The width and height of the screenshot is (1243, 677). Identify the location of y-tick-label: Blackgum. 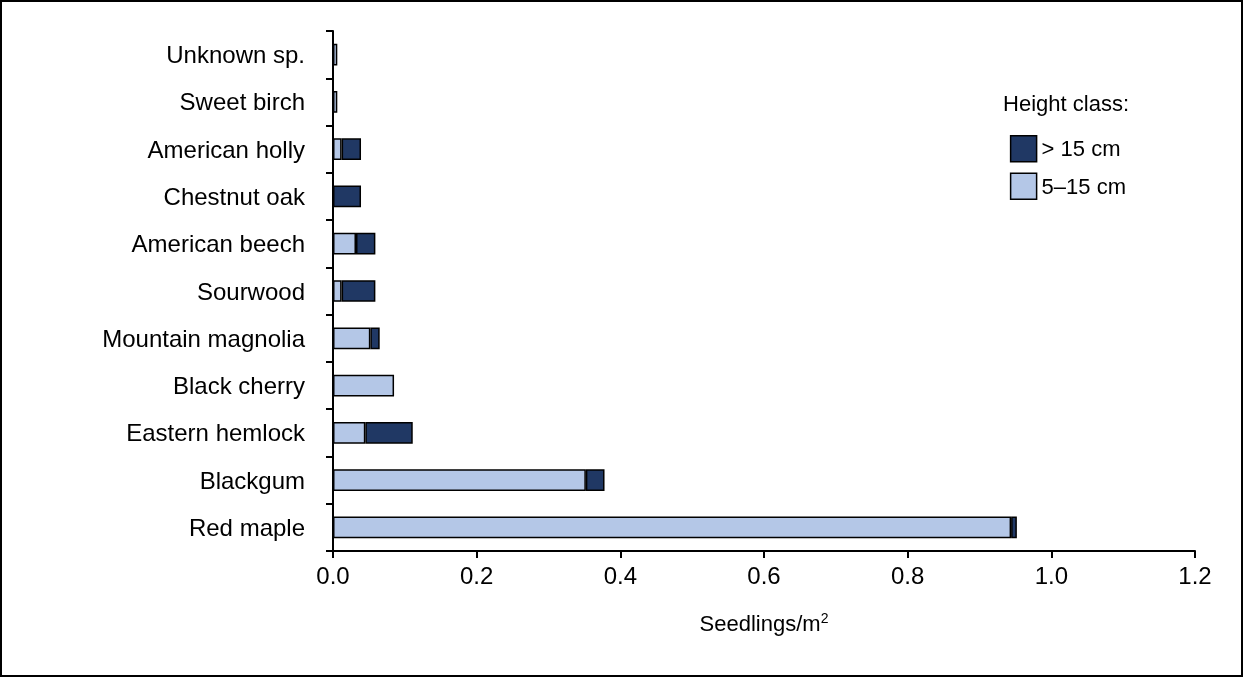
(252, 480).